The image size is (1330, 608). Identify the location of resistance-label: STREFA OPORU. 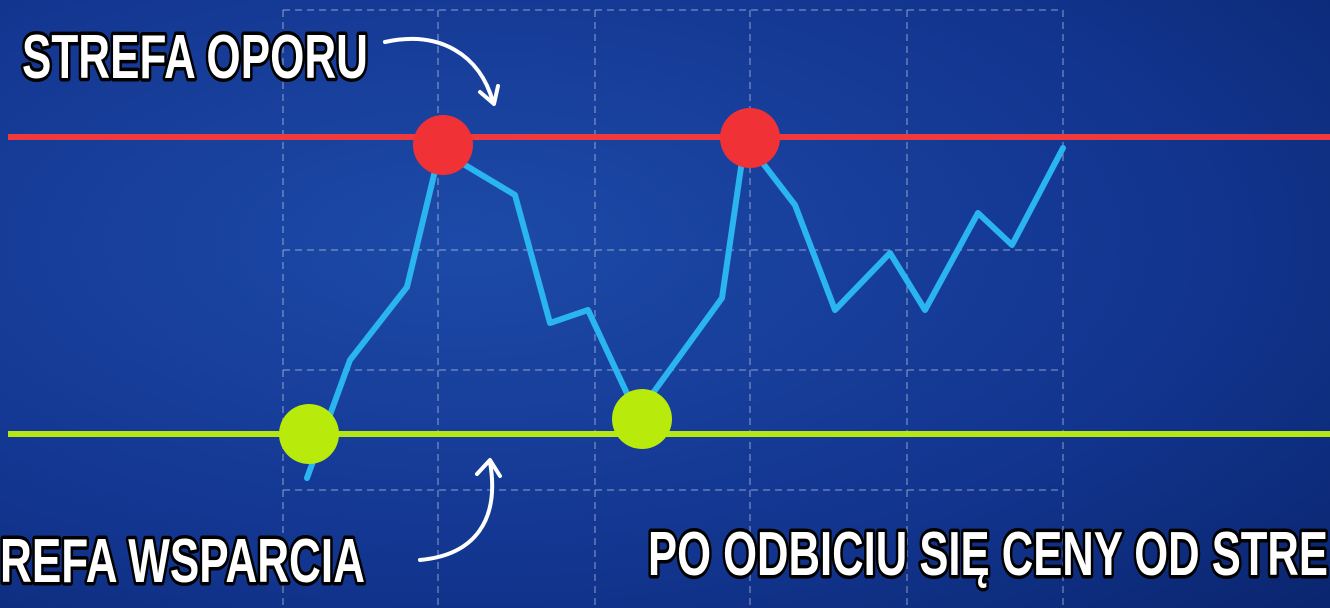
(195, 57).